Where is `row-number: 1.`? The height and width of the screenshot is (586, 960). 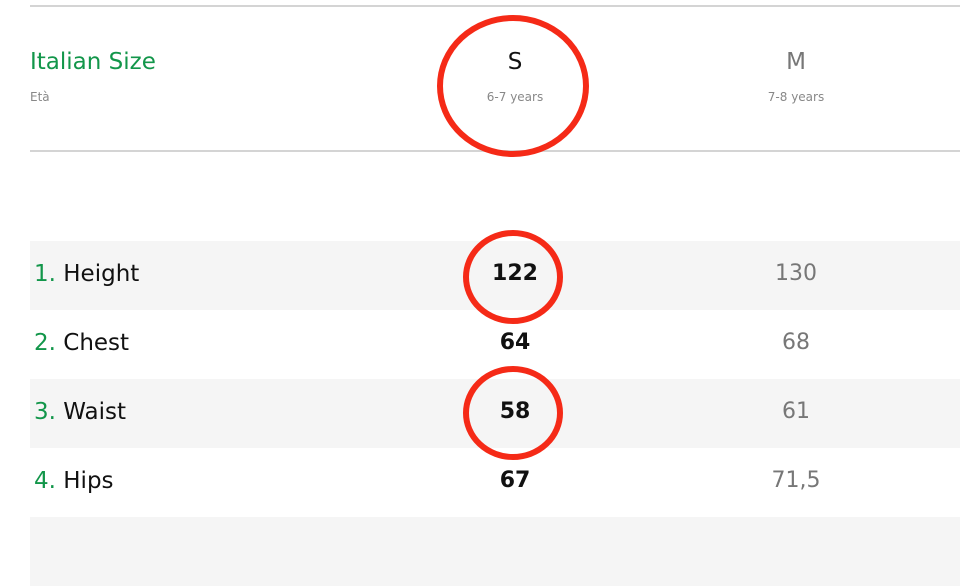 row-number: 1. is located at coordinates (45, 274).